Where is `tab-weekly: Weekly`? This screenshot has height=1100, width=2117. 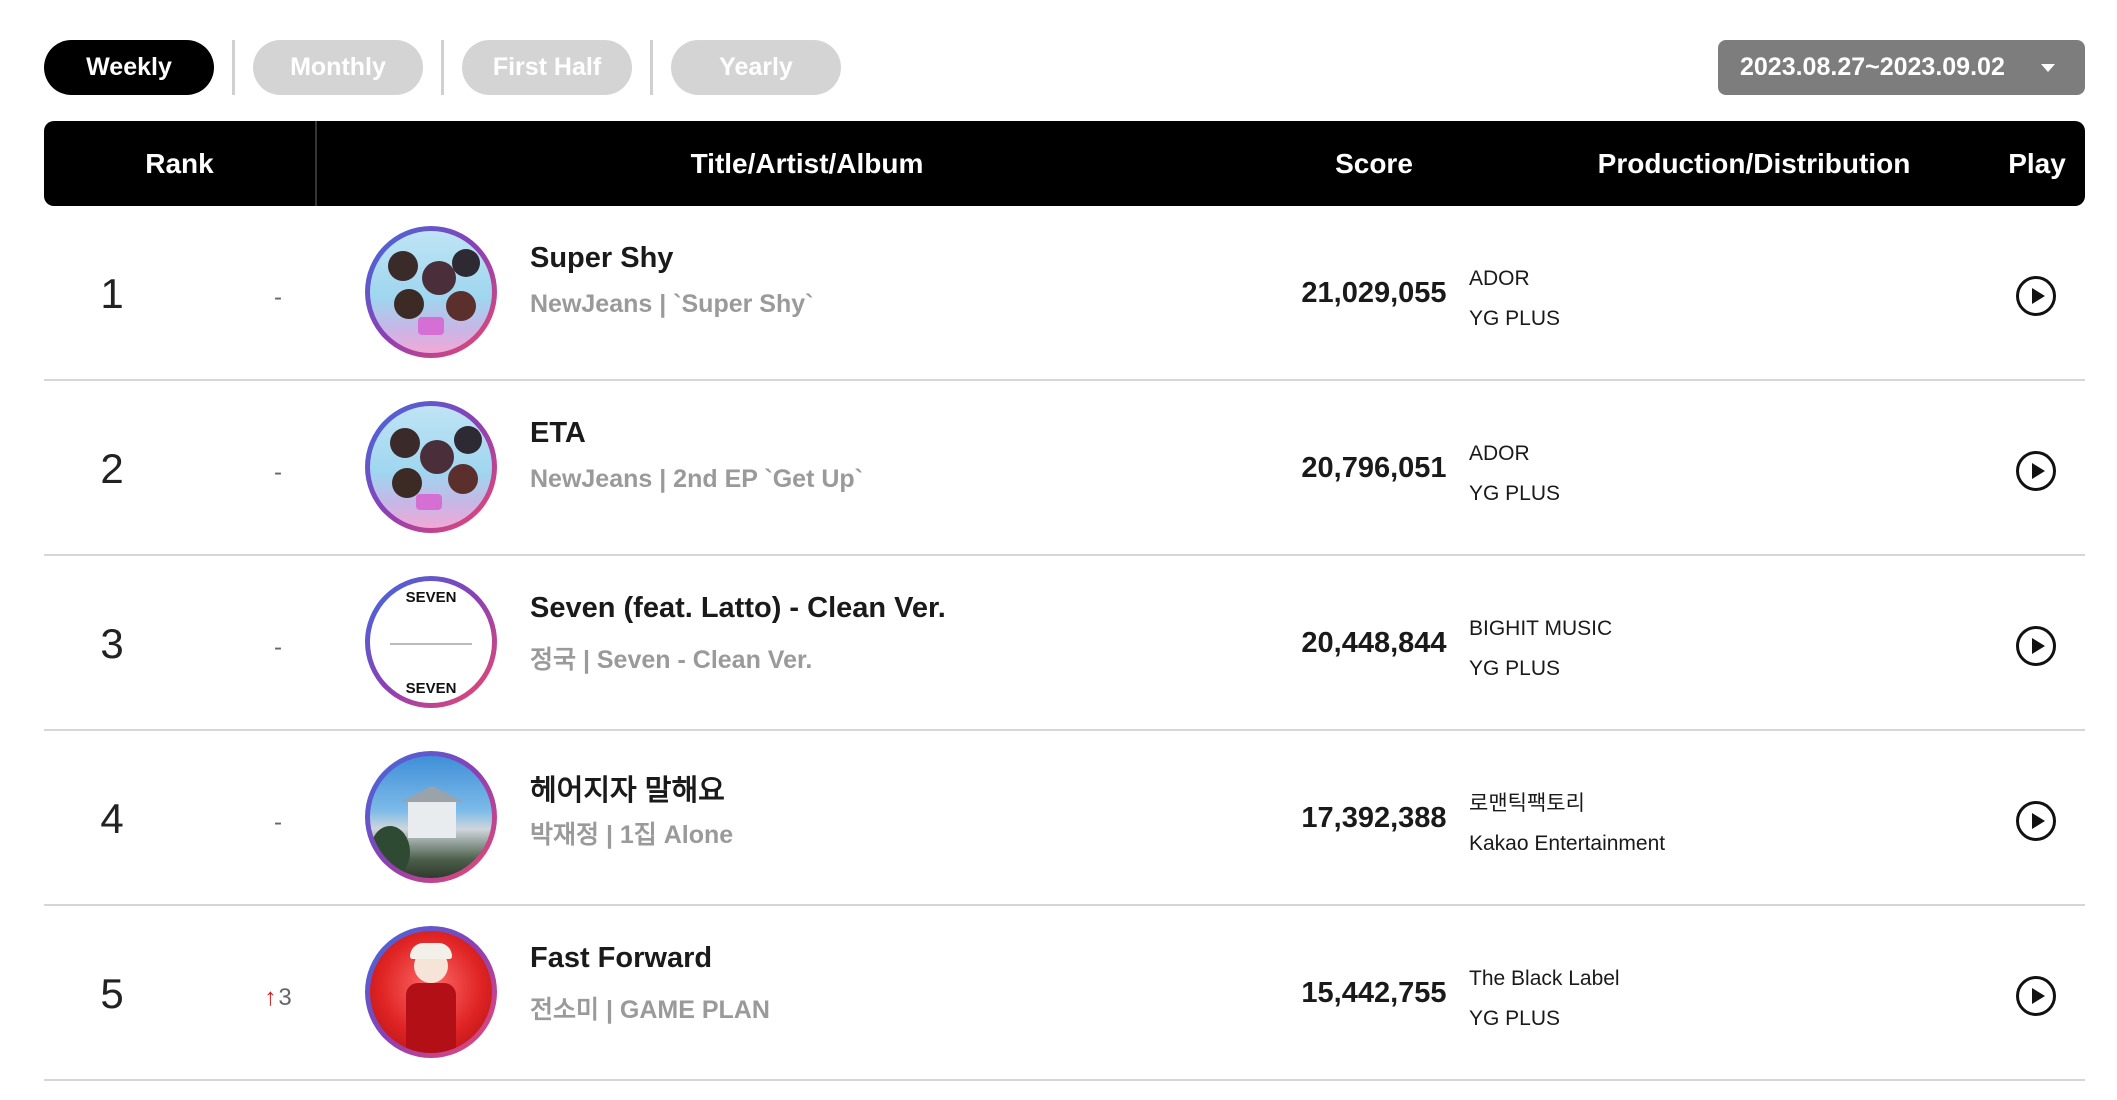 tab-weekly: Weekly is located at coordinates (129, 67).